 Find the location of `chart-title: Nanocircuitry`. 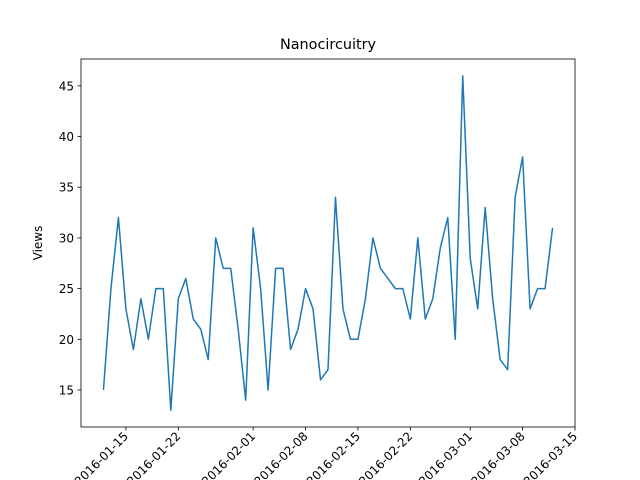

chart-title: Nanocircuitry is located at coordinates (328, 45).